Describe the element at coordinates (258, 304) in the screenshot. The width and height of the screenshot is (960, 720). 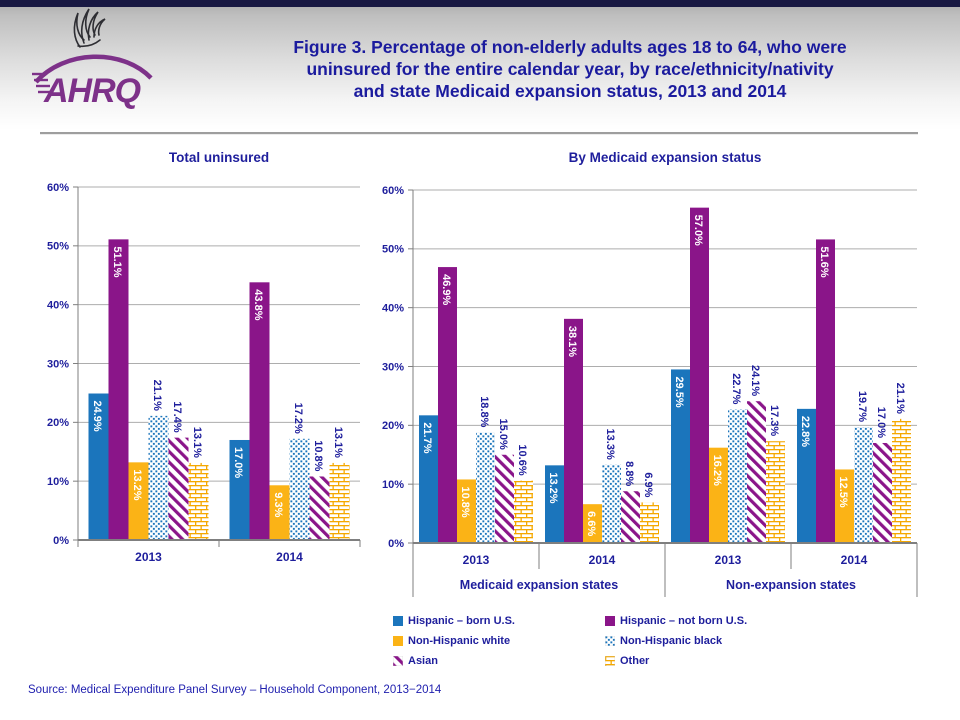
I see `bar-value-label: 43.8%` at that location.